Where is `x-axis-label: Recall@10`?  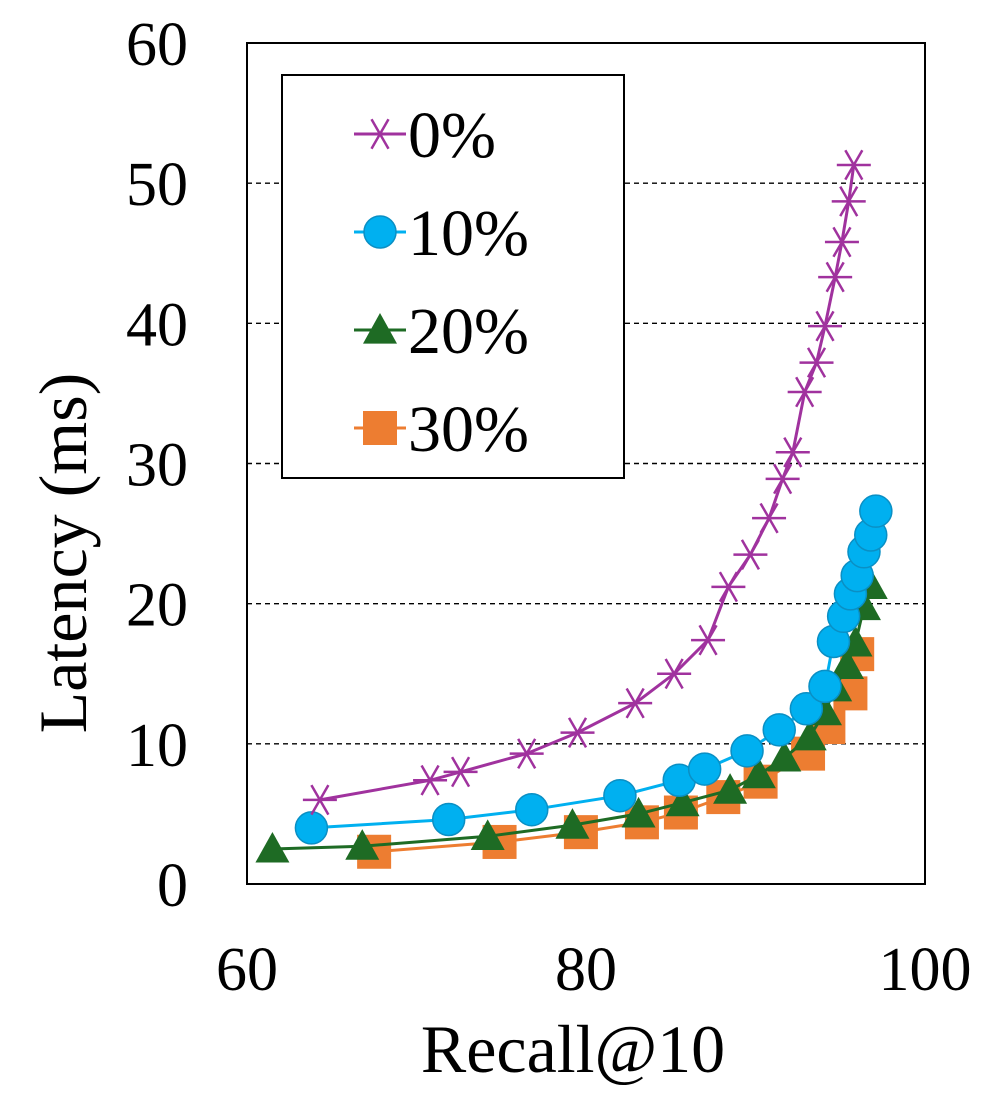
x-axis-label: Recall@10 is located at coordinates (573, 1049).